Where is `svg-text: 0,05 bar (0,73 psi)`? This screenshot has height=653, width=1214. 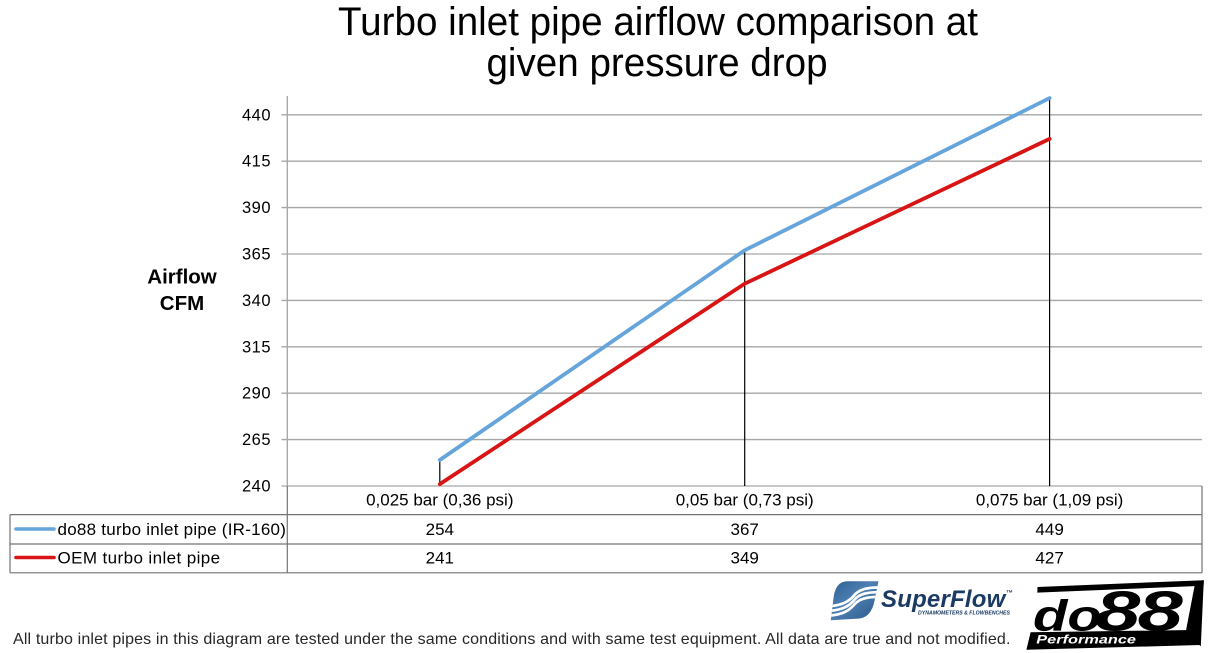
svg-text: 0,05 bar (0,73 psi) is located at coordinates (745, 500).